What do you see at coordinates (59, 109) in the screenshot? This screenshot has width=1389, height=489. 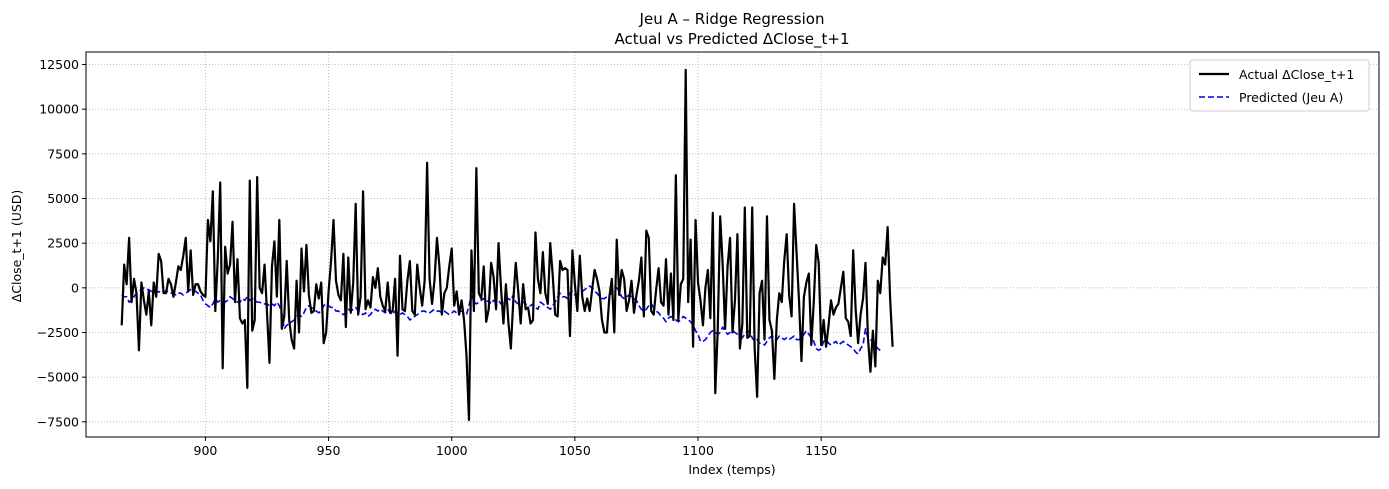 I see `y-tick-label: 10000` at bounding box center [59, 109].